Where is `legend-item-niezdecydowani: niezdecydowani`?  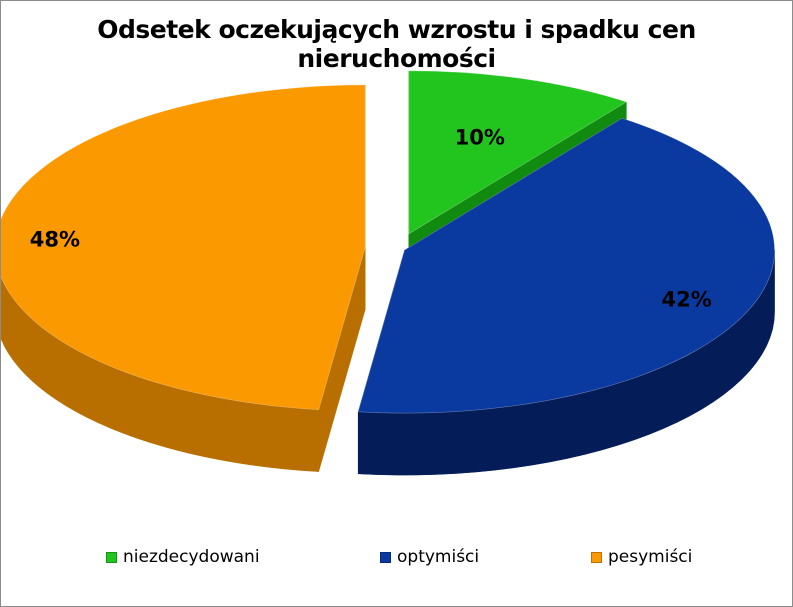 legend-item-niezdecydowani: niezdecydowani is located at coordinates (183, 557).